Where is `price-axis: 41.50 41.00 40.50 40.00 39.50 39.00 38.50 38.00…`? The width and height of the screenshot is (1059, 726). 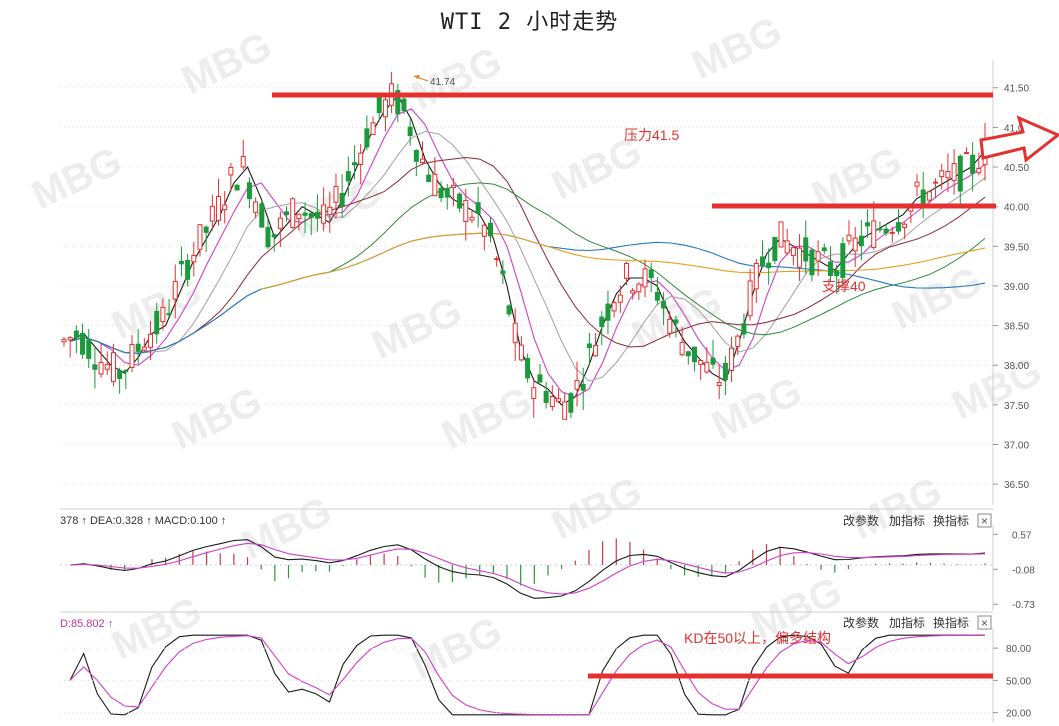 price-axis: 41.50 41.00 40.50 40.00 39.50 39.00 38.50 38.00… is located at coordinates (1011, 287).